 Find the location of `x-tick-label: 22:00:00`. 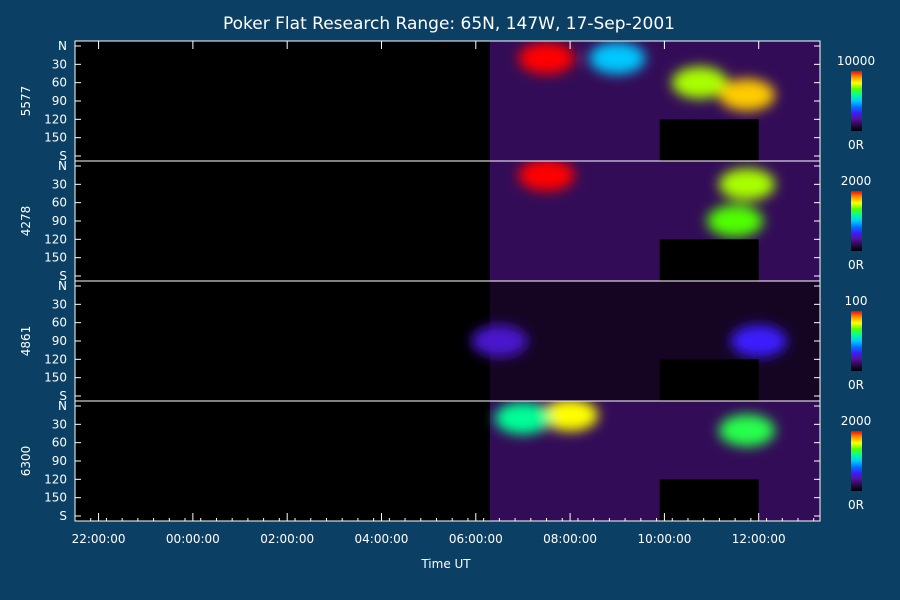

x-tick-label: 22:00:00 is located at coordinates (99, 539).